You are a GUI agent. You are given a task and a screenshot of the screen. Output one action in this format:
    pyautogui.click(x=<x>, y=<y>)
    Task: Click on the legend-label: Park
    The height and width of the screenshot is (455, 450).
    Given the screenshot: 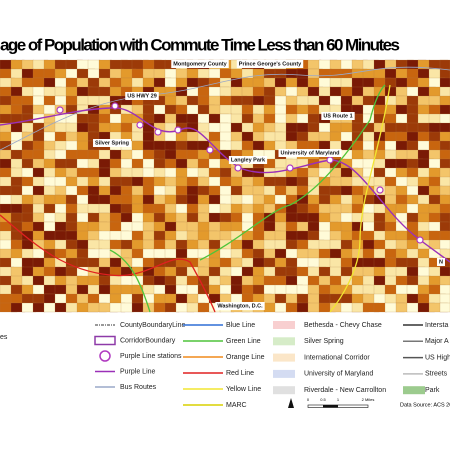 What is the action you would take?
    pyautogui.click(x=432, y=390)
    